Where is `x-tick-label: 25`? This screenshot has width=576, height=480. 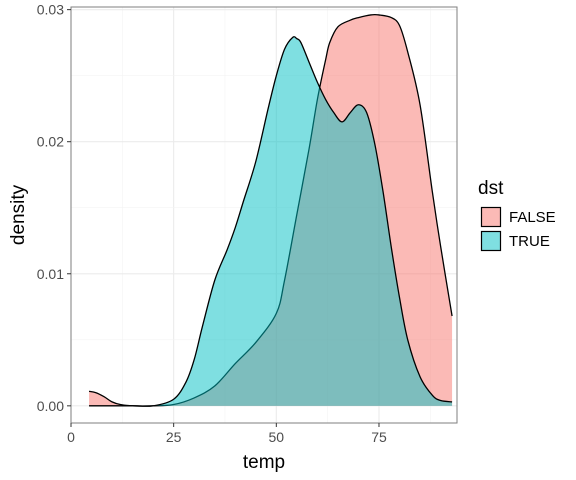 x-tick-label: 25 is located at coordinates (174, 437).